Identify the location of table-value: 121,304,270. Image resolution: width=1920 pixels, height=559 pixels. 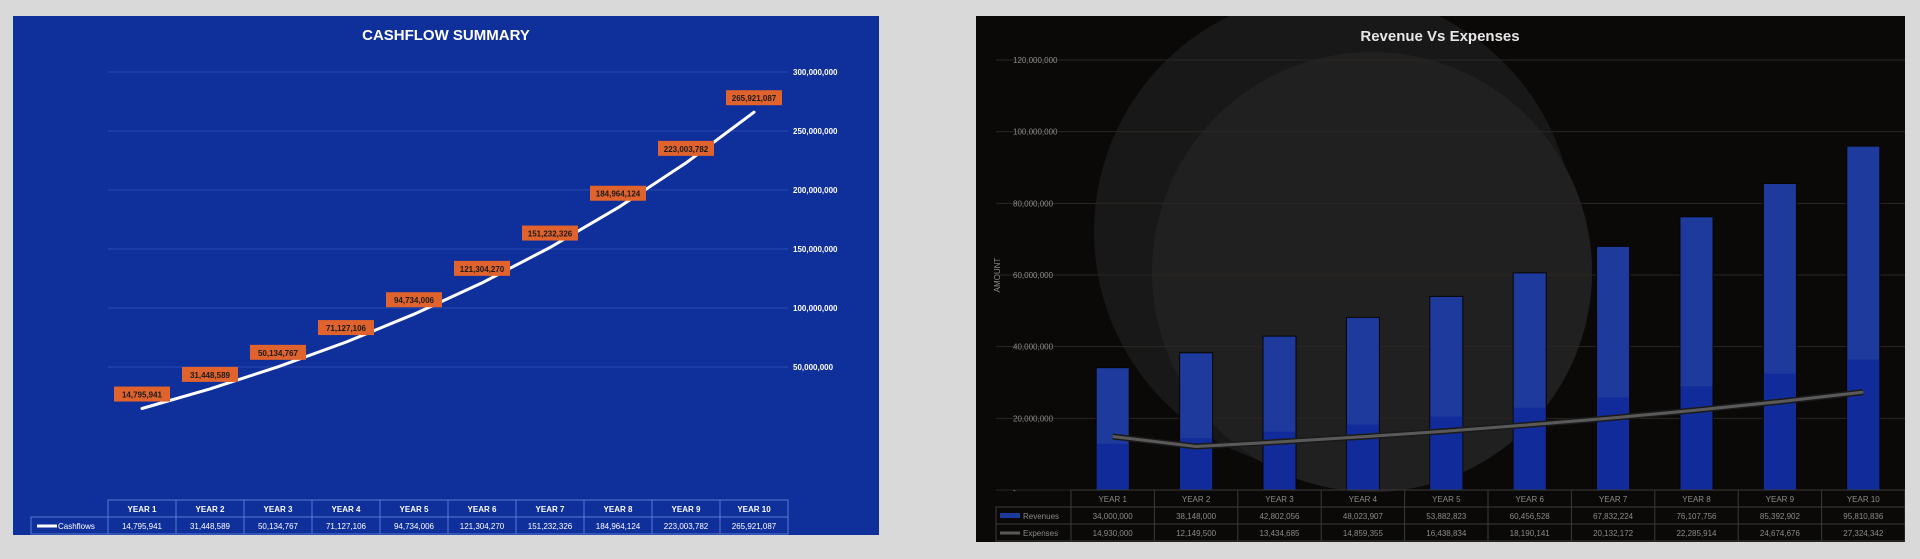
(482, 526).